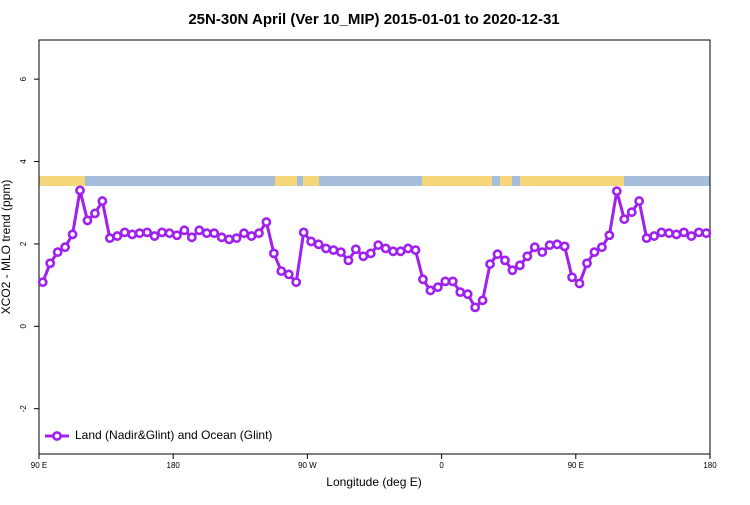  What do you see at coordinates (23, 78) in the screenshot?
I see `y-tick-label: 6` at bounding box center [23, 78].